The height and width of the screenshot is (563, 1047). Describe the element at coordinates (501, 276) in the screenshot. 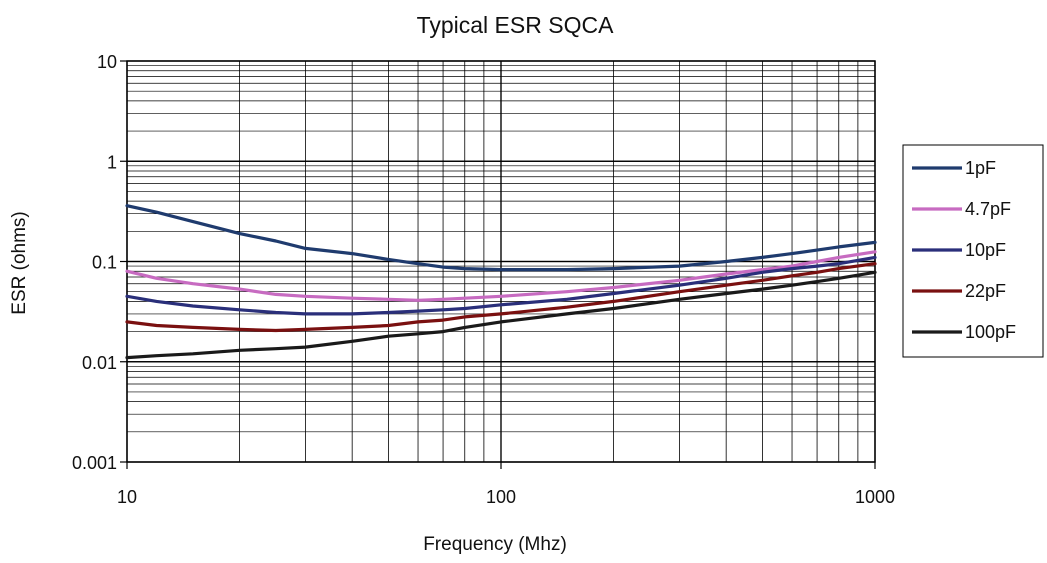

I see `series-line-4-7pf` at that location.